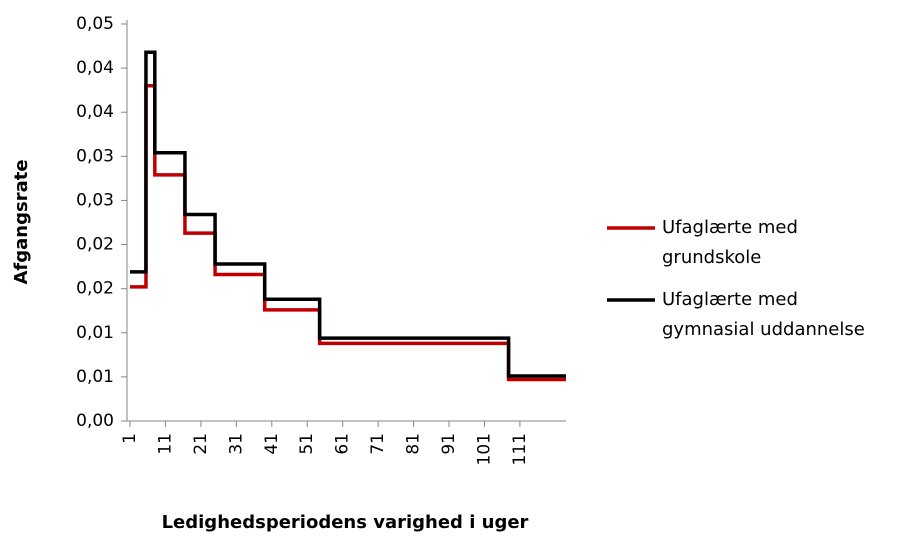 The image size is (913, 536). Describe the element at coordinates (378, 444) in the screenshot. I see `x-tick-label: 71` at that location.